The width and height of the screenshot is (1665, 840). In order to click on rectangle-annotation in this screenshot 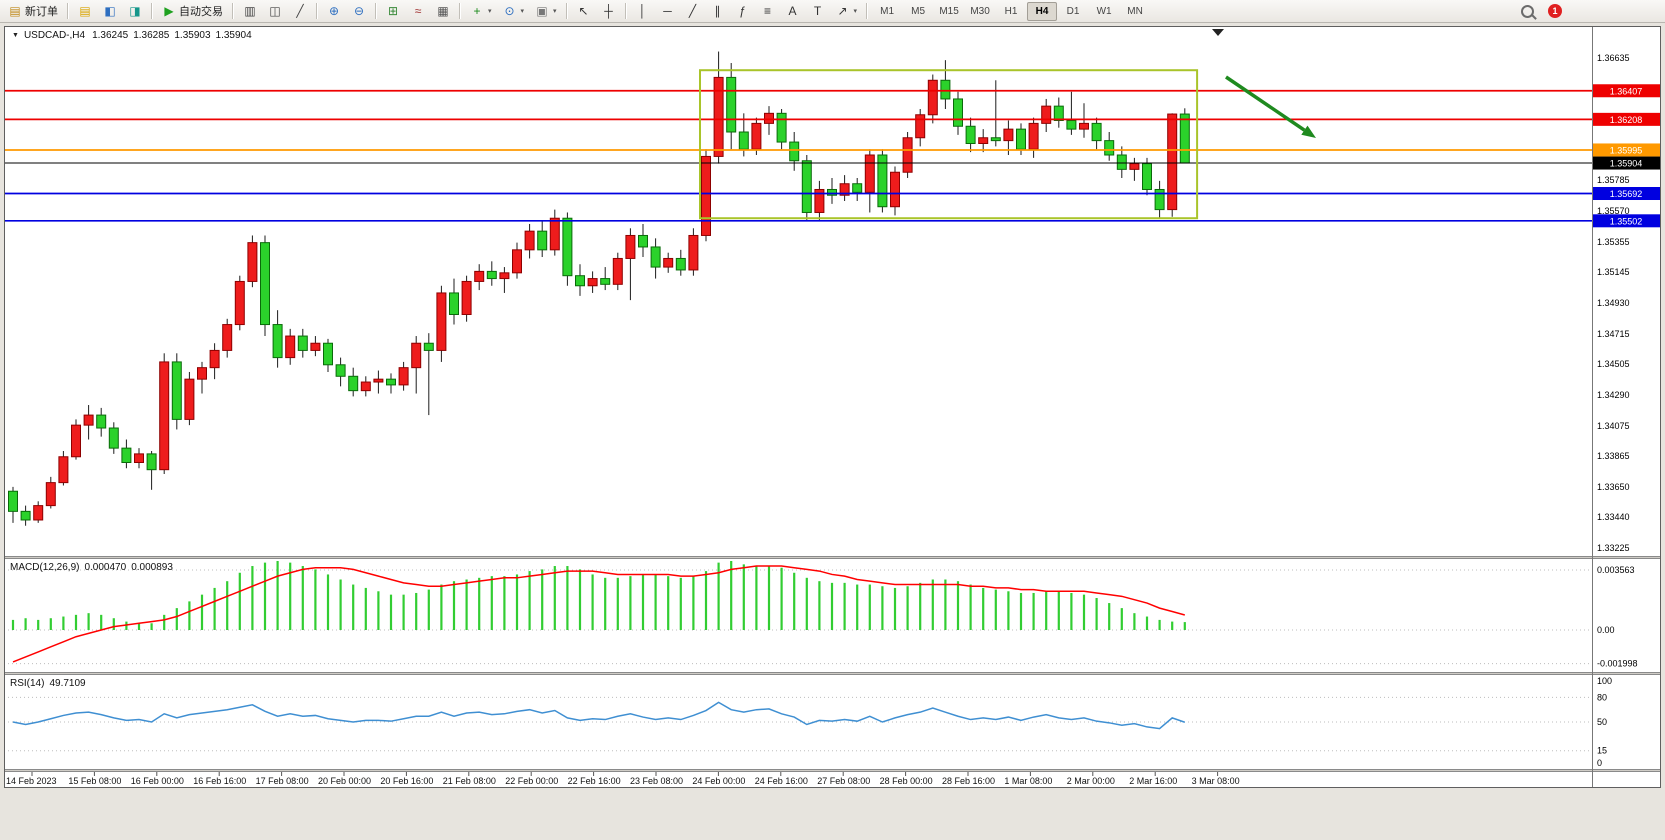, I will do `click(949, 144)`.